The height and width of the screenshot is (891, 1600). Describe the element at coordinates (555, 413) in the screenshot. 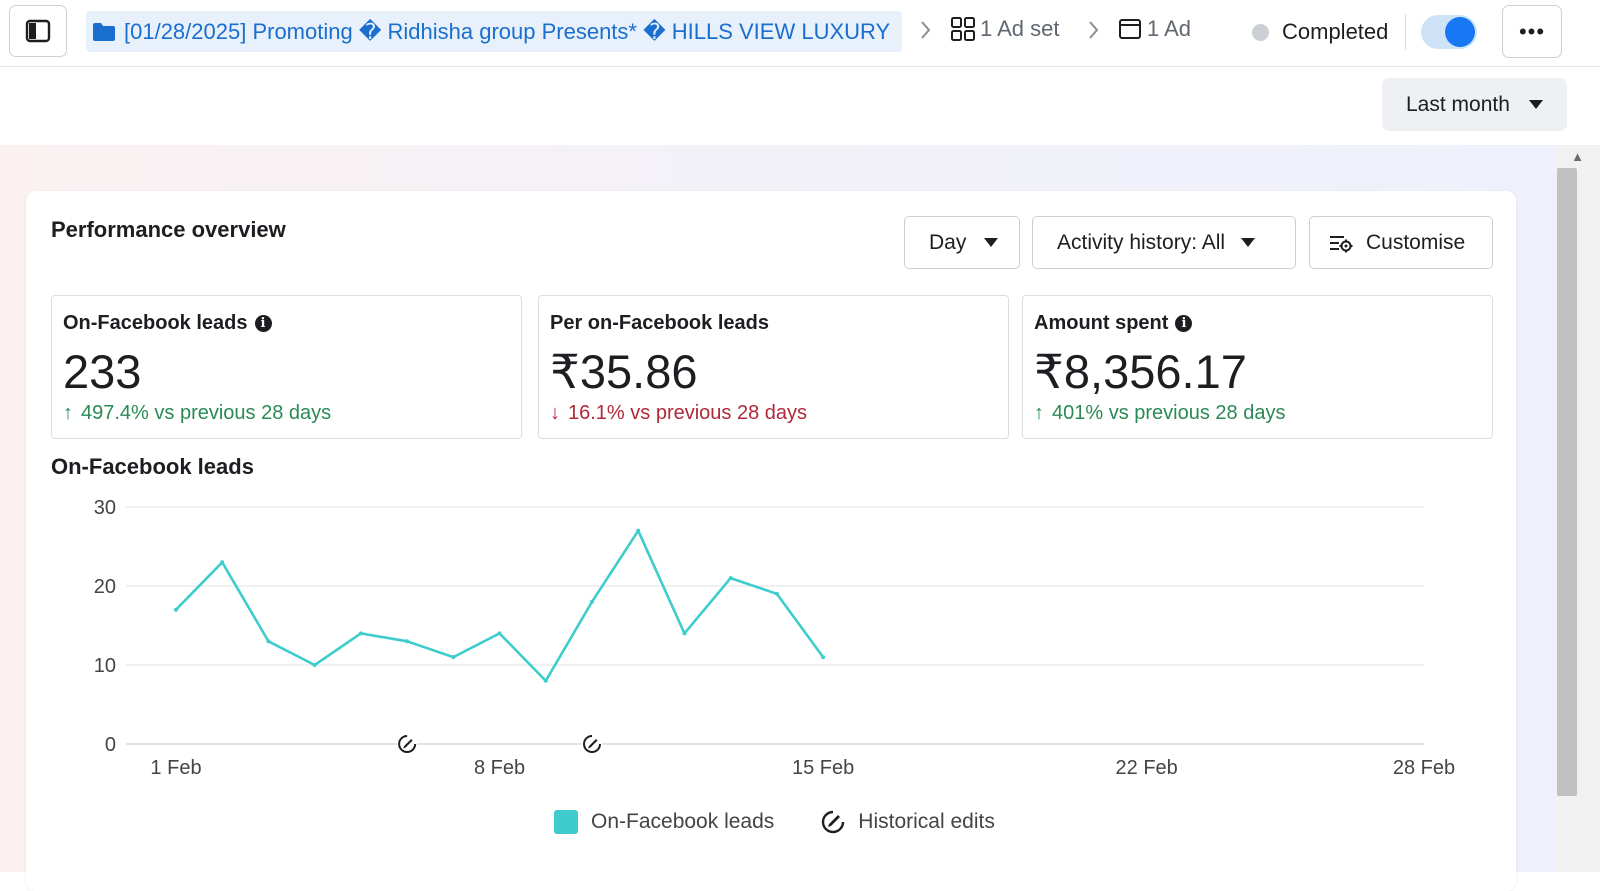

I see `arrow-down-icon: ↓` at that location.